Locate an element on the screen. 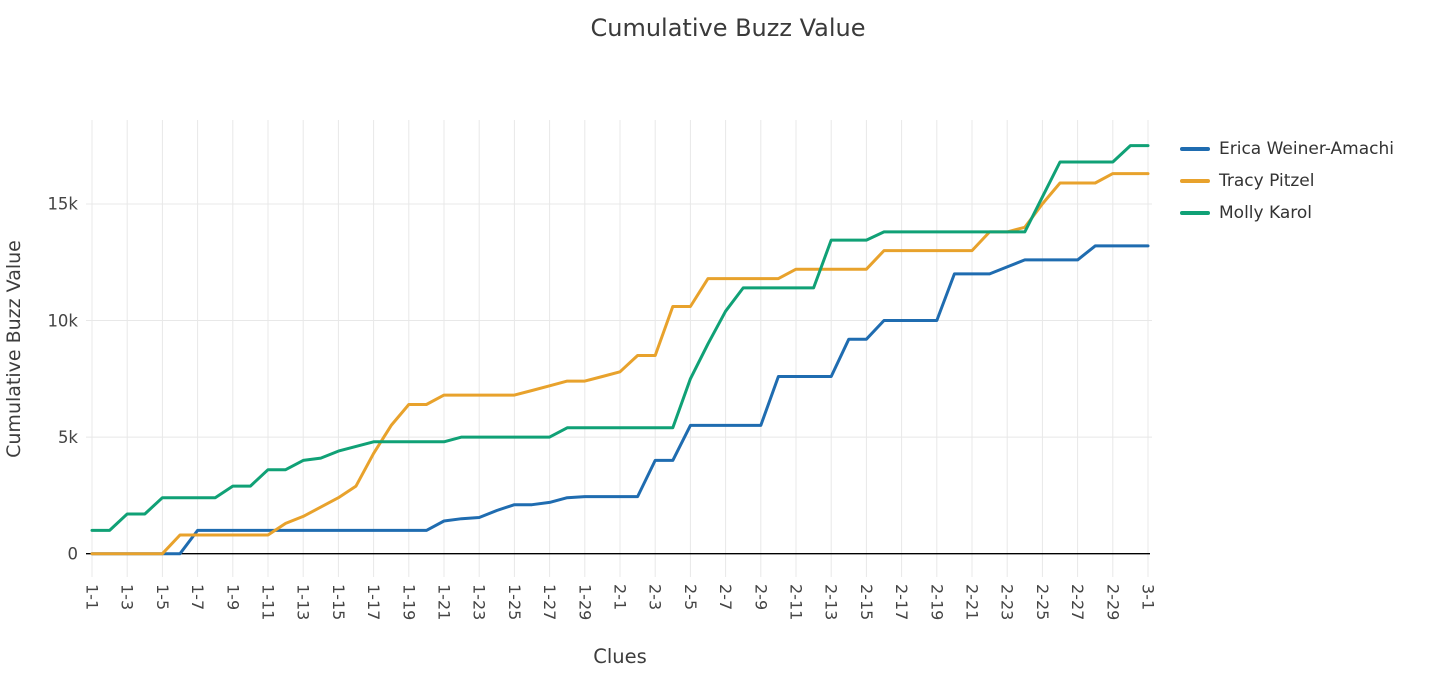 This screenshot has height=681, width=1456. y-tick-label: 10k is located at coordinates (62, 320).